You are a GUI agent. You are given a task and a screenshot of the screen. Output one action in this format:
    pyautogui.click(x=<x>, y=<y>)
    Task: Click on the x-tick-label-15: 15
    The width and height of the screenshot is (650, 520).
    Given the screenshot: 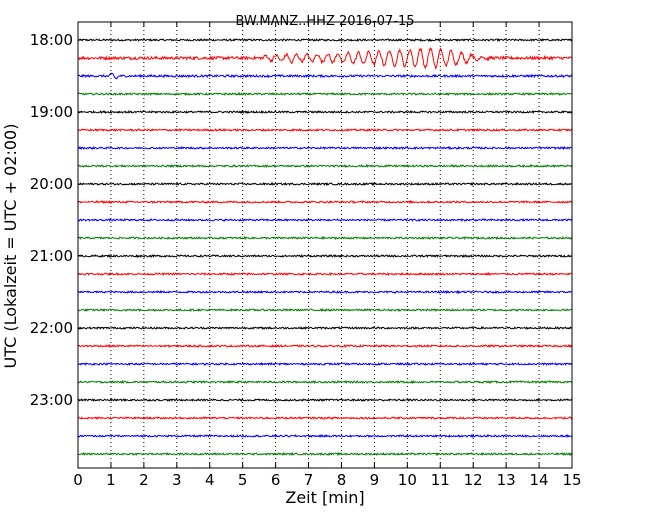 What is the action you would take?
    pyautogui.click(x=571, y=480)
    